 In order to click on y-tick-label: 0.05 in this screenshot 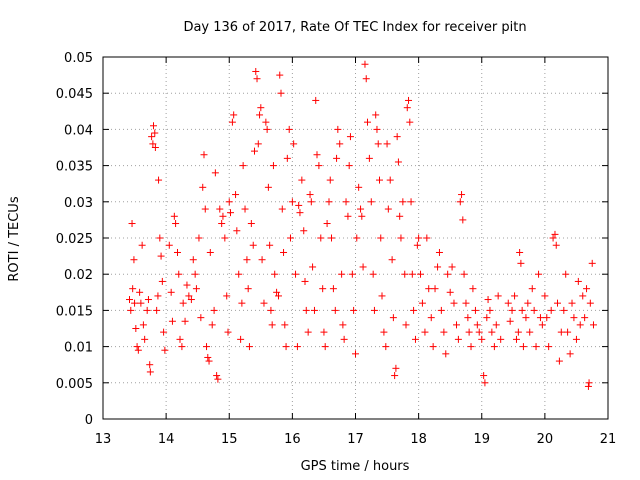, I will do `click(78, 58)`.